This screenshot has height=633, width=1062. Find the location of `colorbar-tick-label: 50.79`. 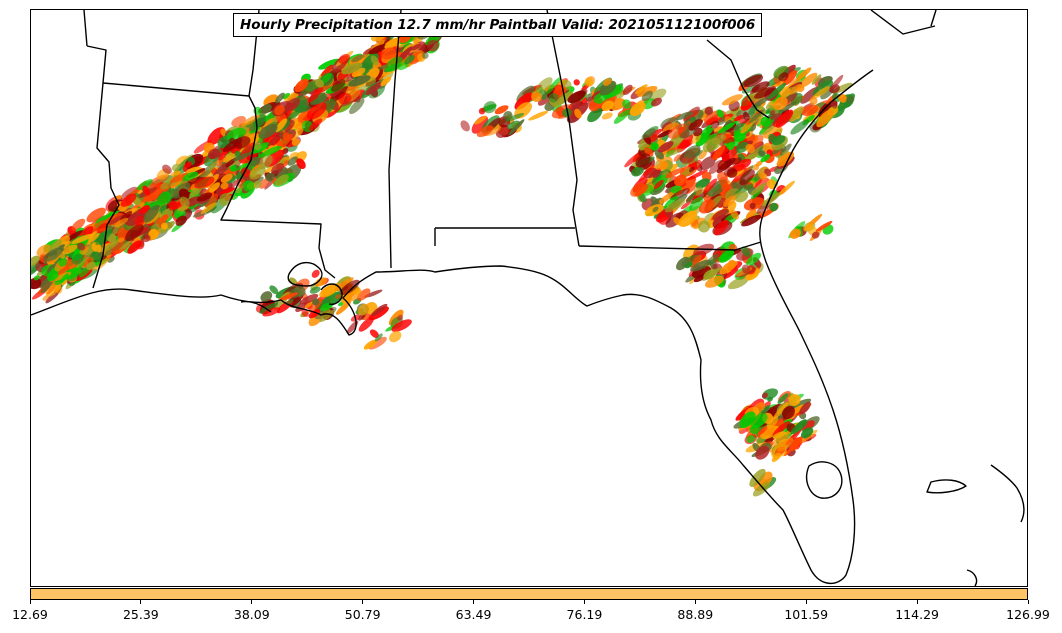

colorbar-tick-label: 50.79 is located at coordinates (362, 614).